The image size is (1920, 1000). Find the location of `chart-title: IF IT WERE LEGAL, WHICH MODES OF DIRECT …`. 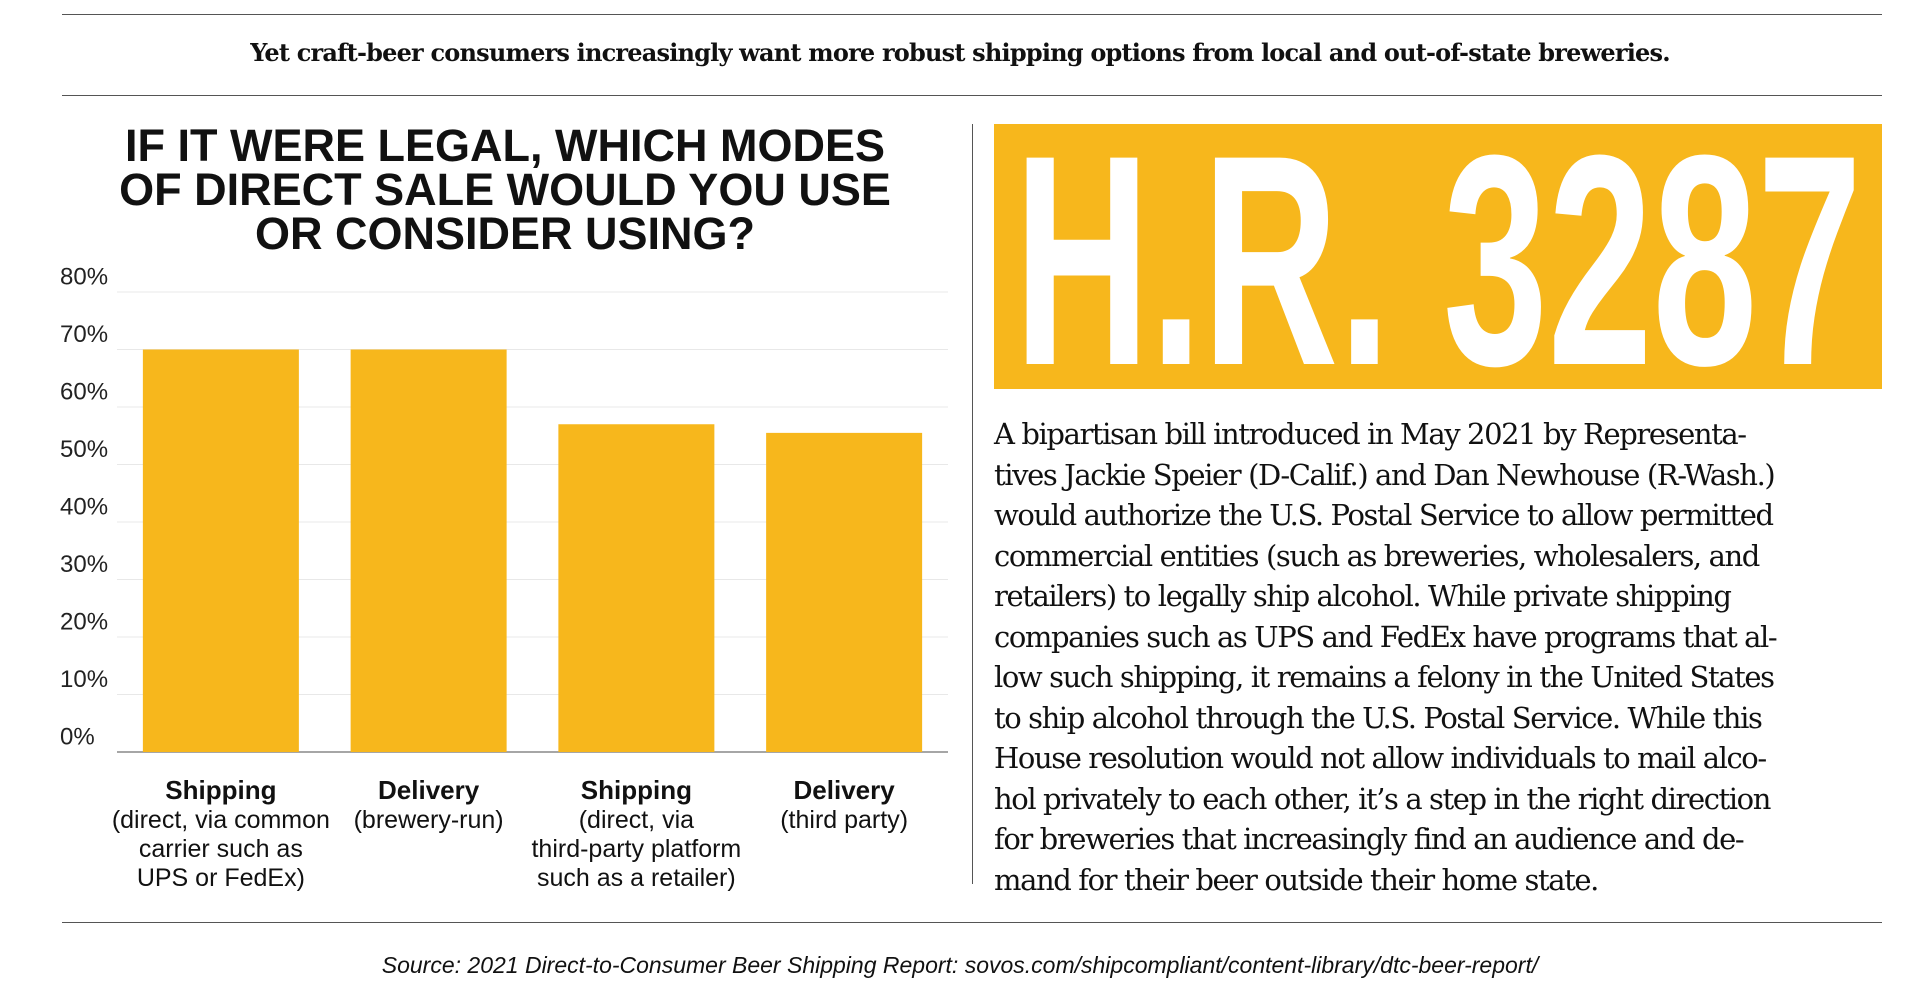

chart-title: IF IT WERE LEGAL, WHICH MODES OF DIRECT … is located at coordinates (505, 189).